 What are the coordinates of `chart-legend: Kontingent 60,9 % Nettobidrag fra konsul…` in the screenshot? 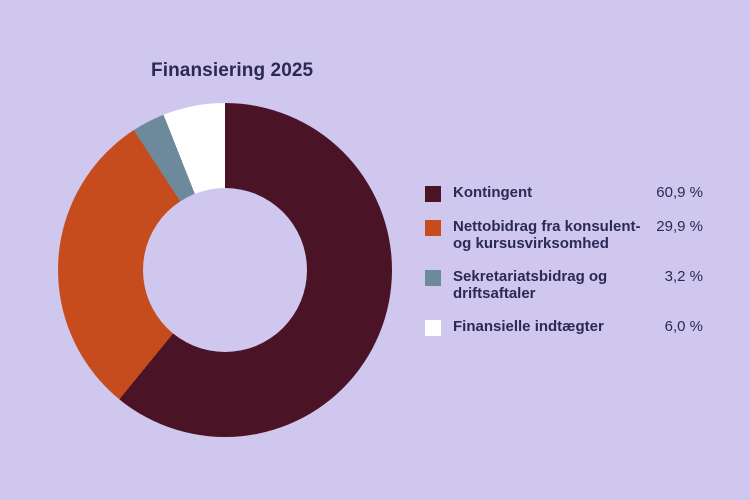 It's located at (564, 260).